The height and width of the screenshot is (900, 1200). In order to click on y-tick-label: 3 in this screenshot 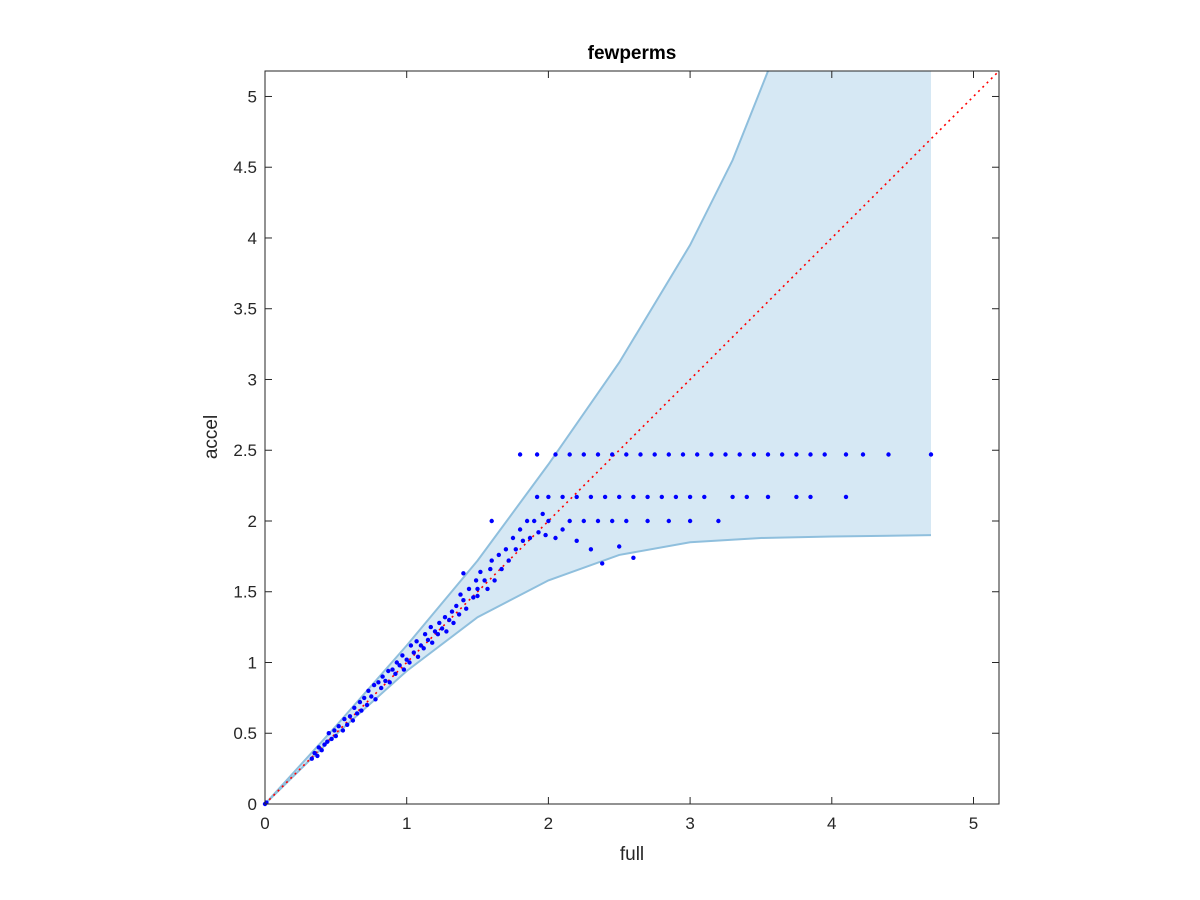, I will do `click(252, 379)`.